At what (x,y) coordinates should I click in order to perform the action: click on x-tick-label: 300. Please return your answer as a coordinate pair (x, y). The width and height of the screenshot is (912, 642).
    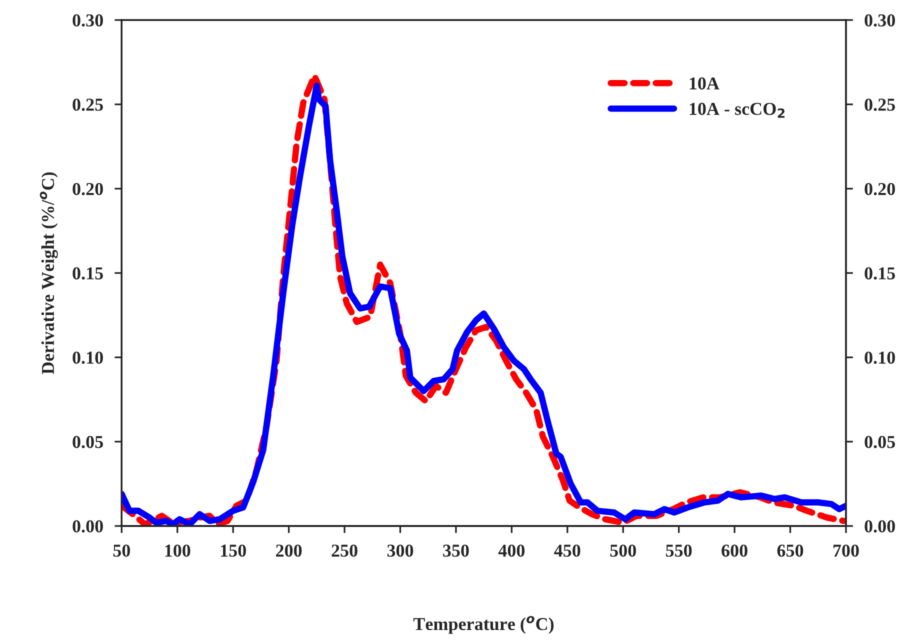
    Looking at the image, I should click on (400, 550).